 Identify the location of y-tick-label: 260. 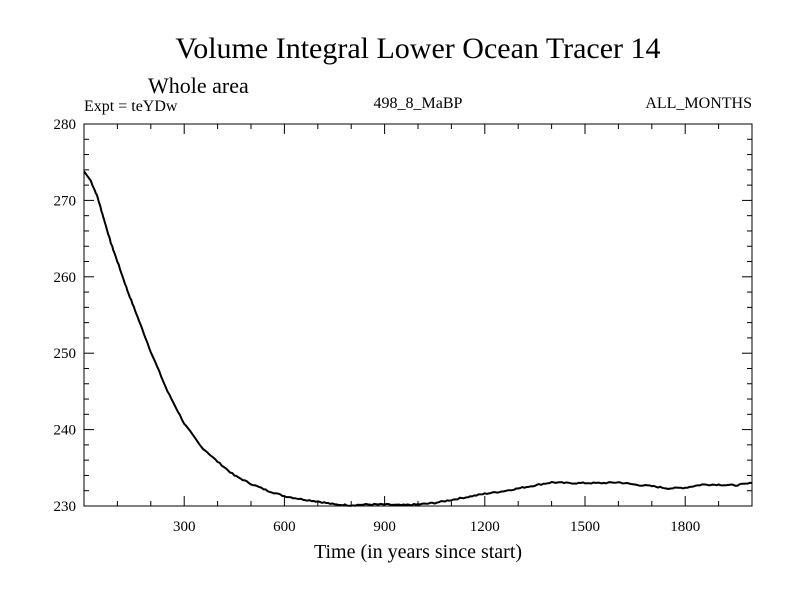
(65, 278).